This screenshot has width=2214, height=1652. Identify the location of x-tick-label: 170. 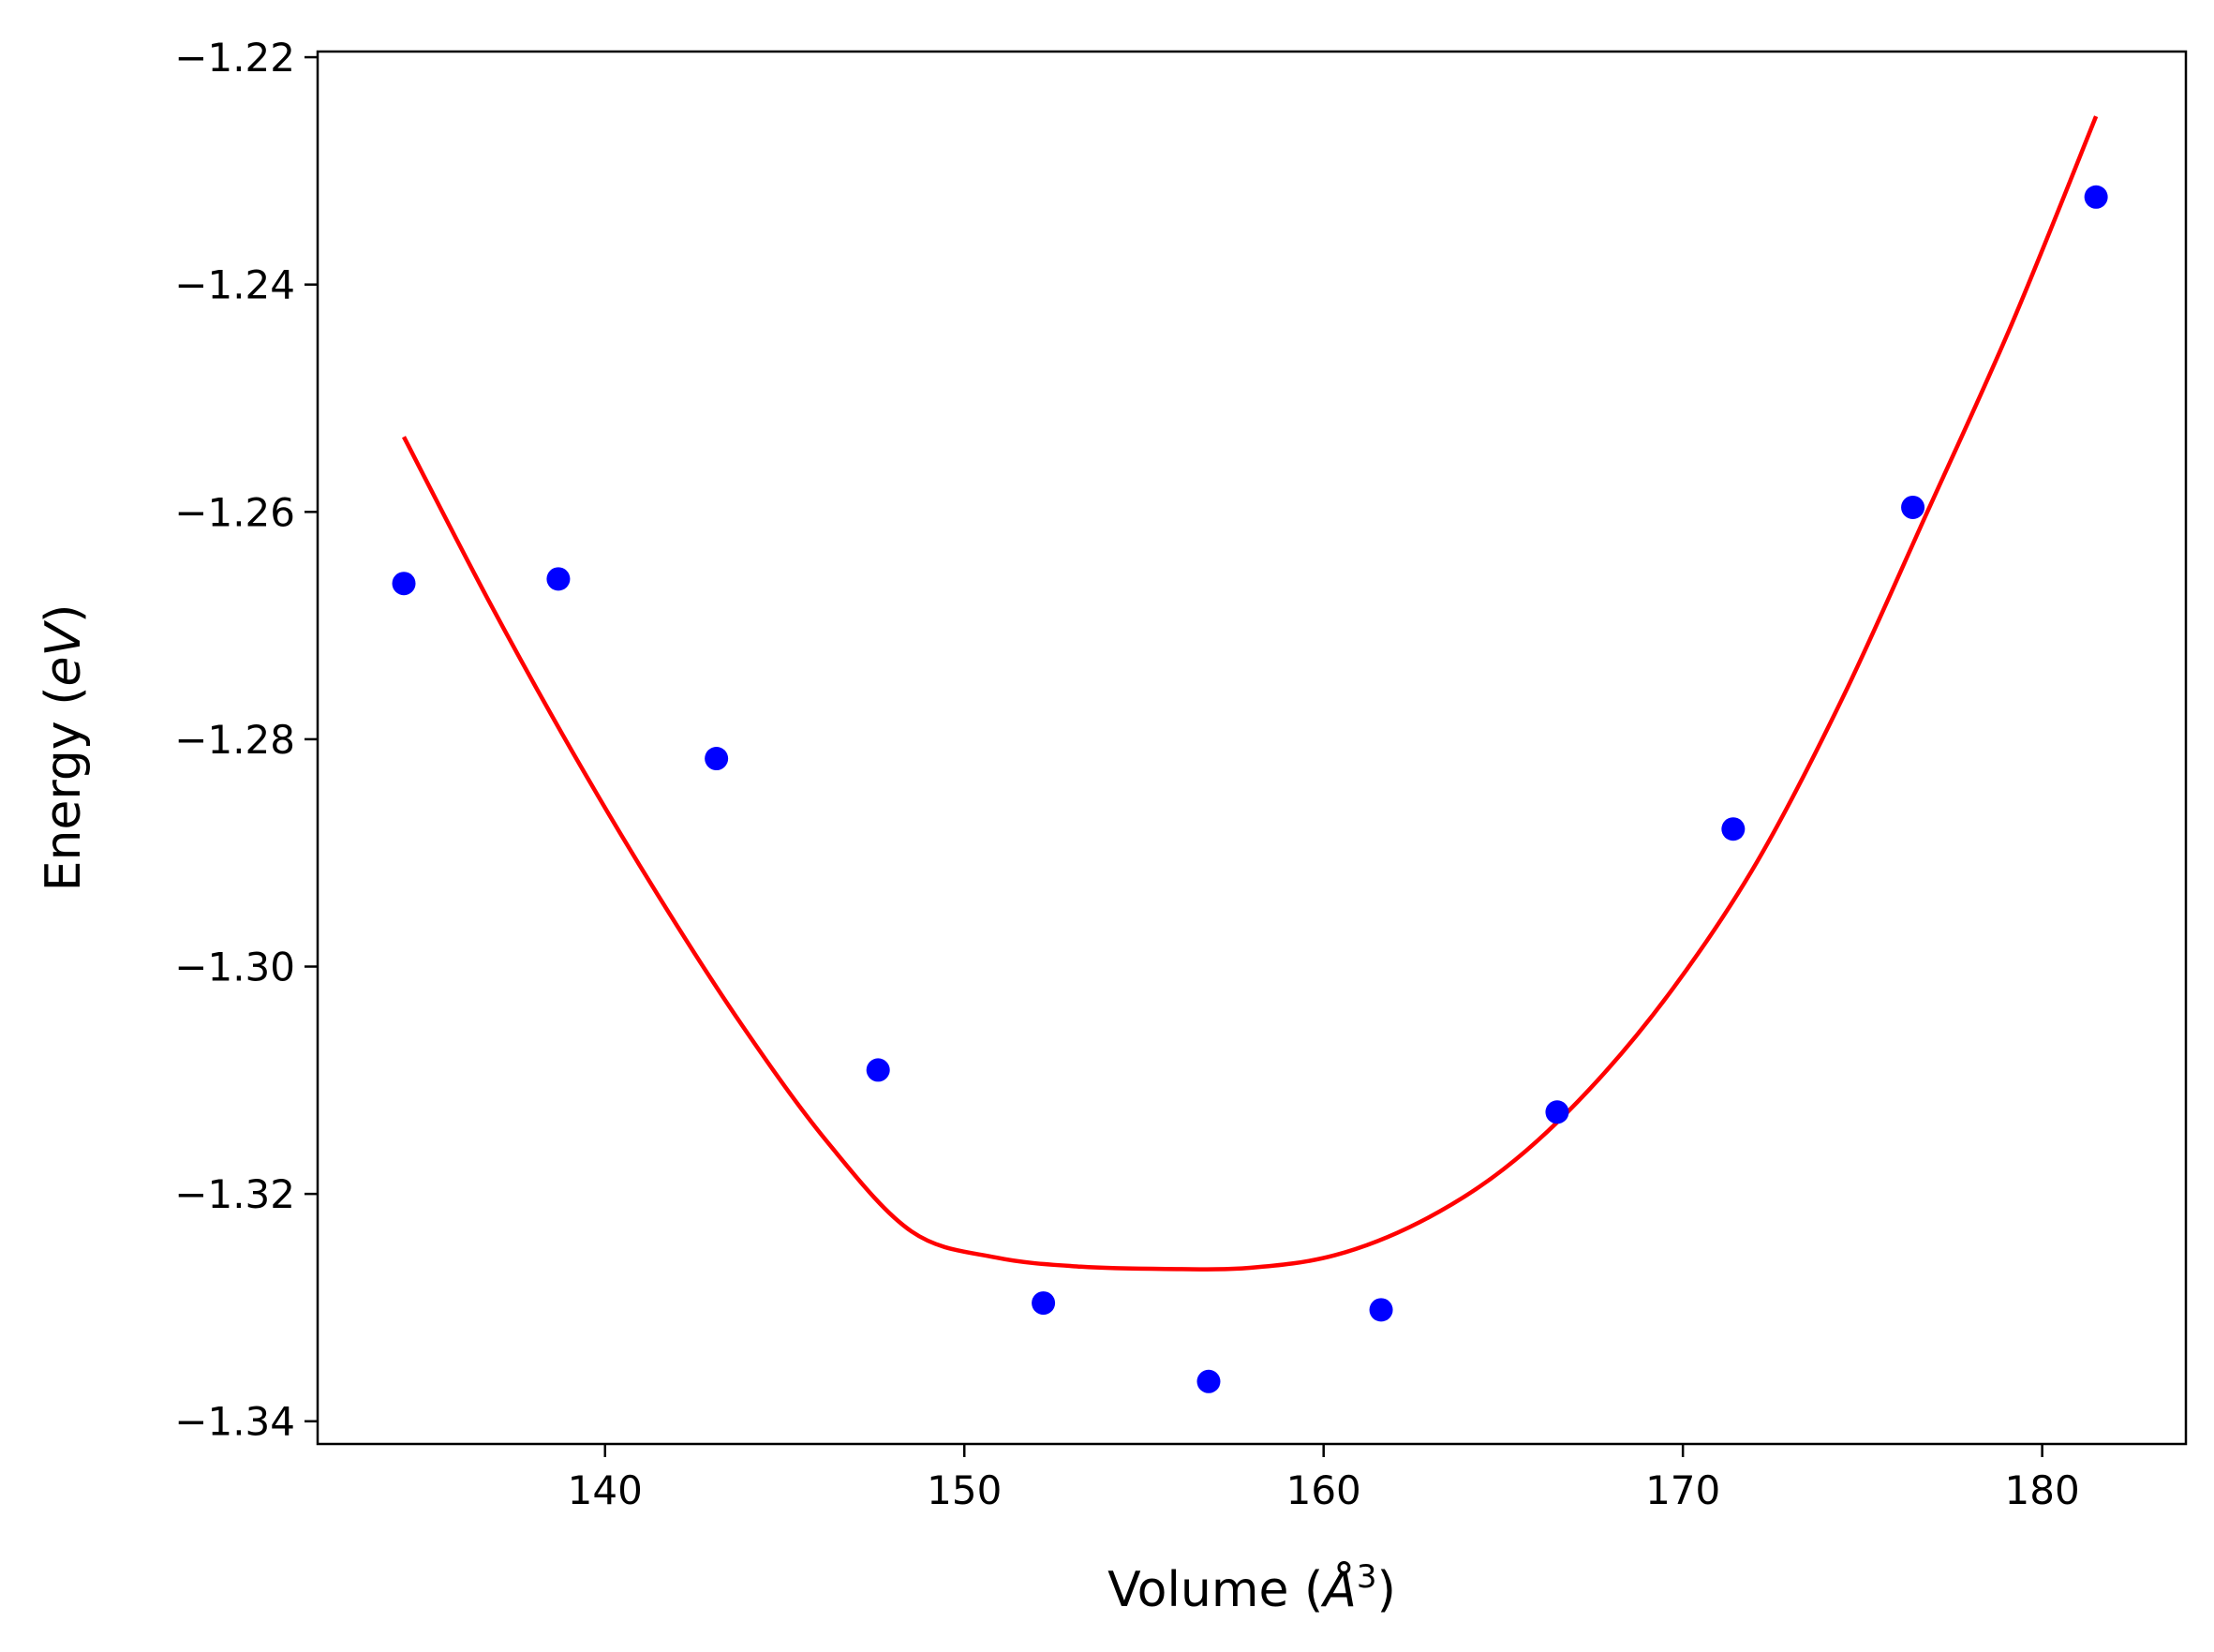
(1682, 1490).